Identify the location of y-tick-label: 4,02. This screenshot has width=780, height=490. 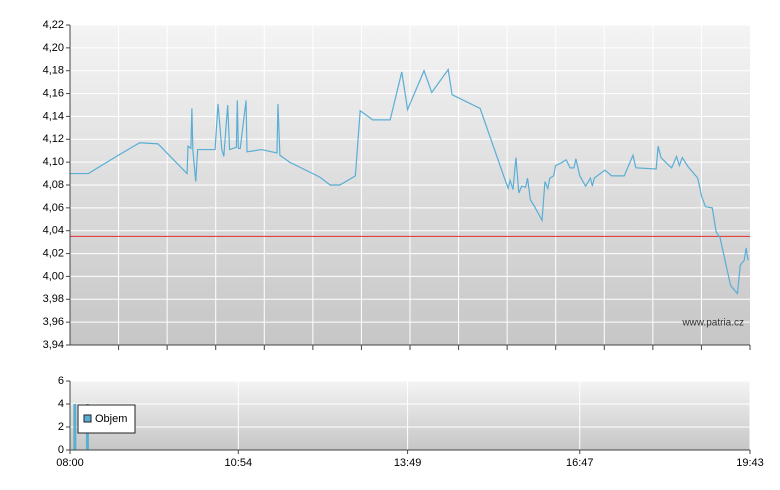
(53, 253).